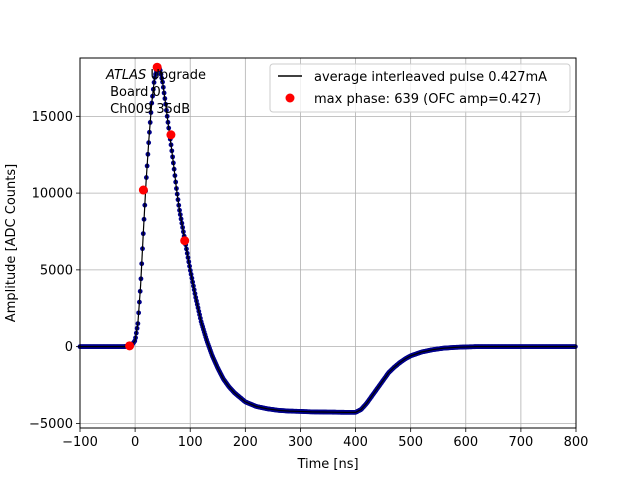 This screenshot has height=480, width=640. I want to click on x-tick-label: 200, so click(245, 442).